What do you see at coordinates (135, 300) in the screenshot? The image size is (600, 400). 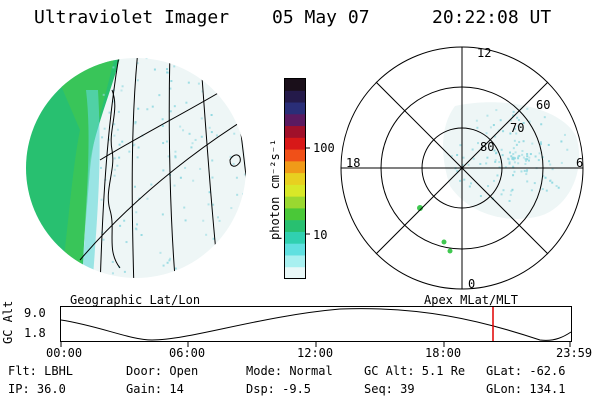 I see `geo-panel-caption: Geographic Lat/Lon` at bounding box center [135, 300].